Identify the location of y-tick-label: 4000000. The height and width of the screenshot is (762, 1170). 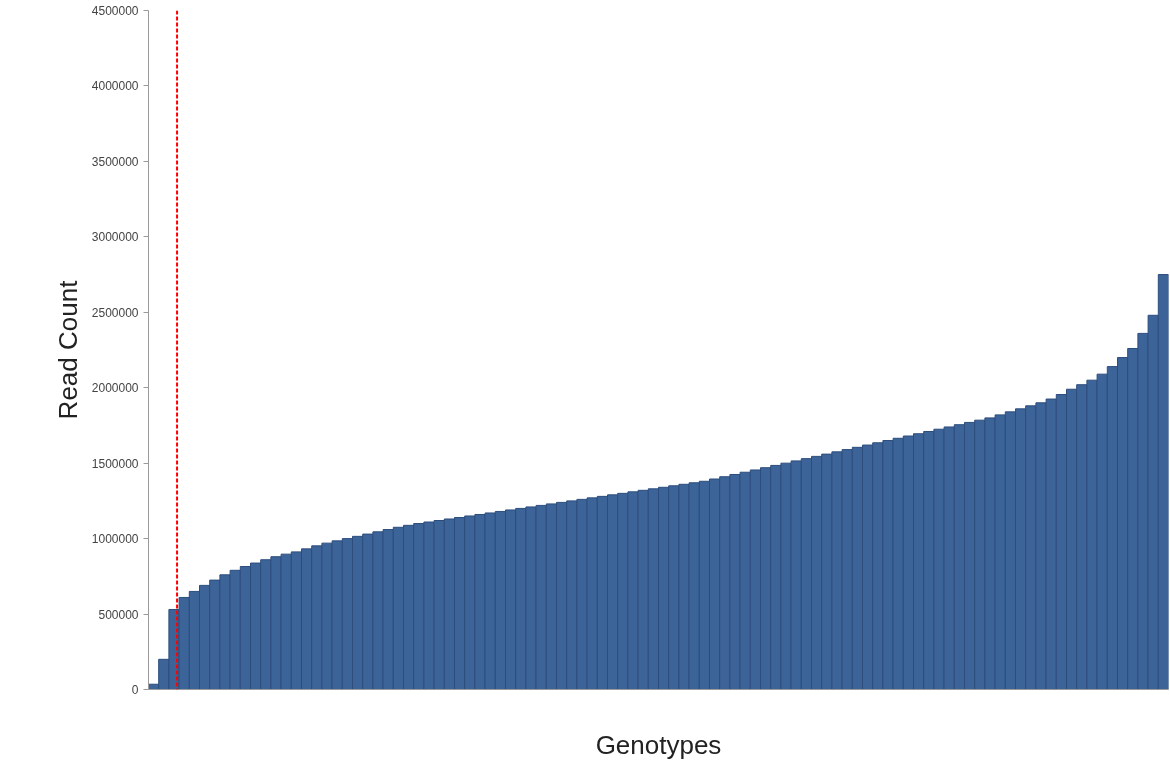
(115, 86).